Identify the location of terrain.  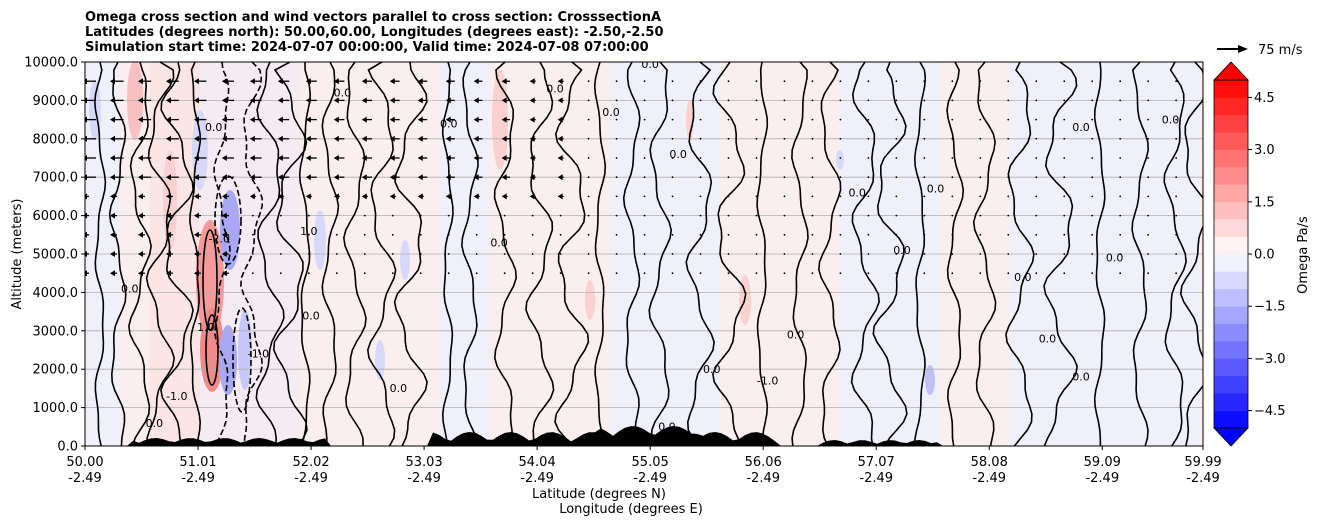
(644, 436).